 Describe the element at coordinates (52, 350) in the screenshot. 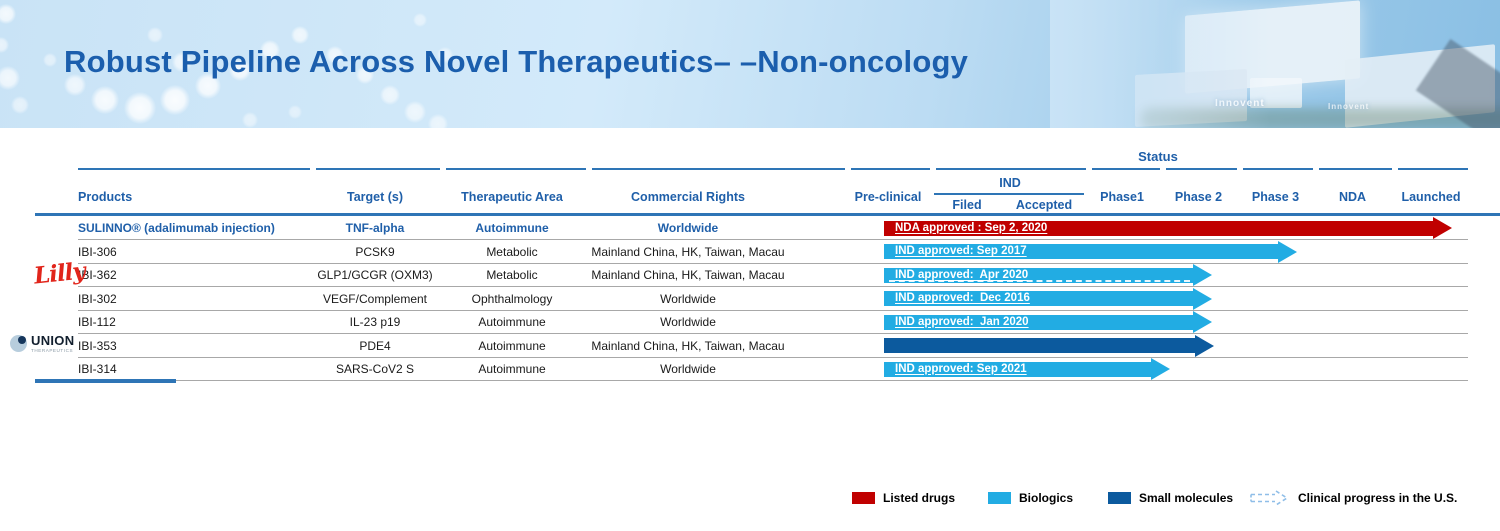

I see `union-logo-sub: THERAPEUTICS` at that location.